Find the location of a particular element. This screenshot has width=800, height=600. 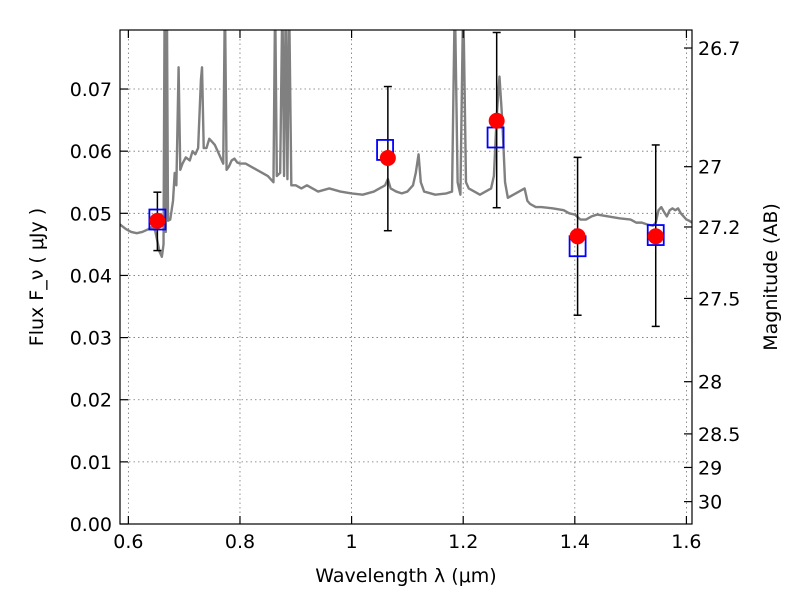

x-axis-label: Wavelength λ (μm) is located at coordinates (405, 576).